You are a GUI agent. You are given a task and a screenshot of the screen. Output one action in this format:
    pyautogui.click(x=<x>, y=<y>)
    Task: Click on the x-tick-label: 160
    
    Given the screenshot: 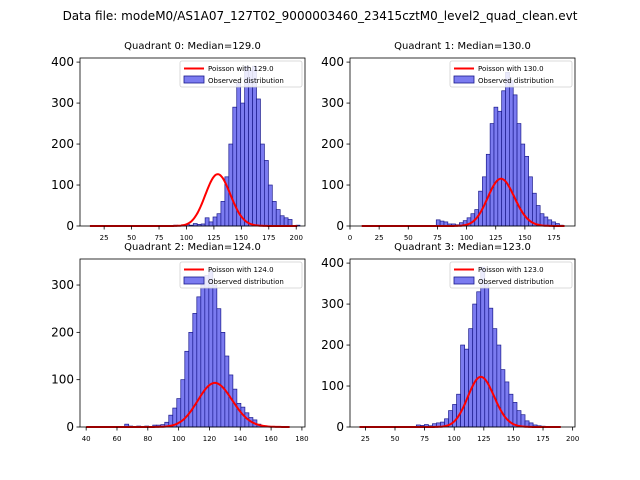 What is the action you would take?
    pyautogui.click(x=270, y=439)
    